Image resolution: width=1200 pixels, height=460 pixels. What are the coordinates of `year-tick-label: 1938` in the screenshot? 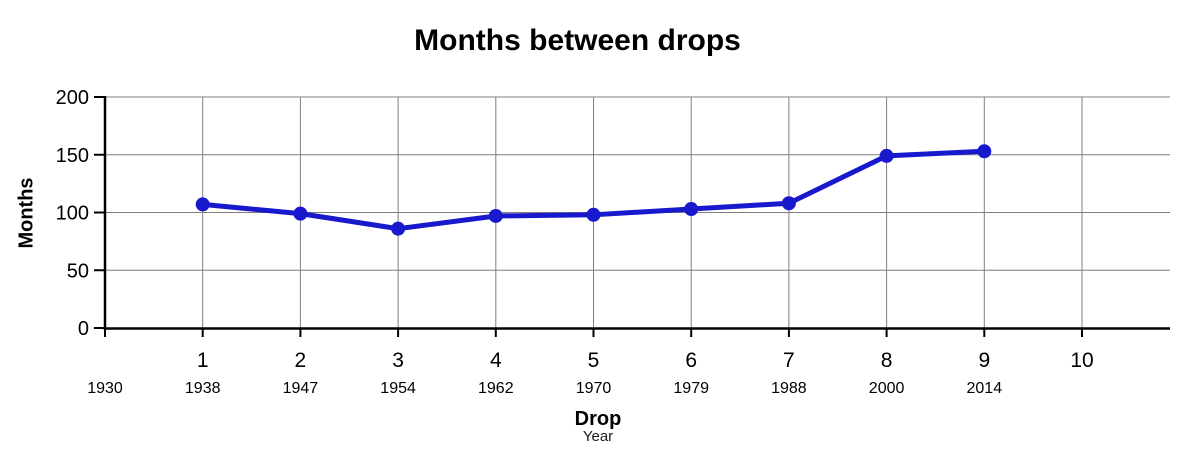 It's located at (203, 388).